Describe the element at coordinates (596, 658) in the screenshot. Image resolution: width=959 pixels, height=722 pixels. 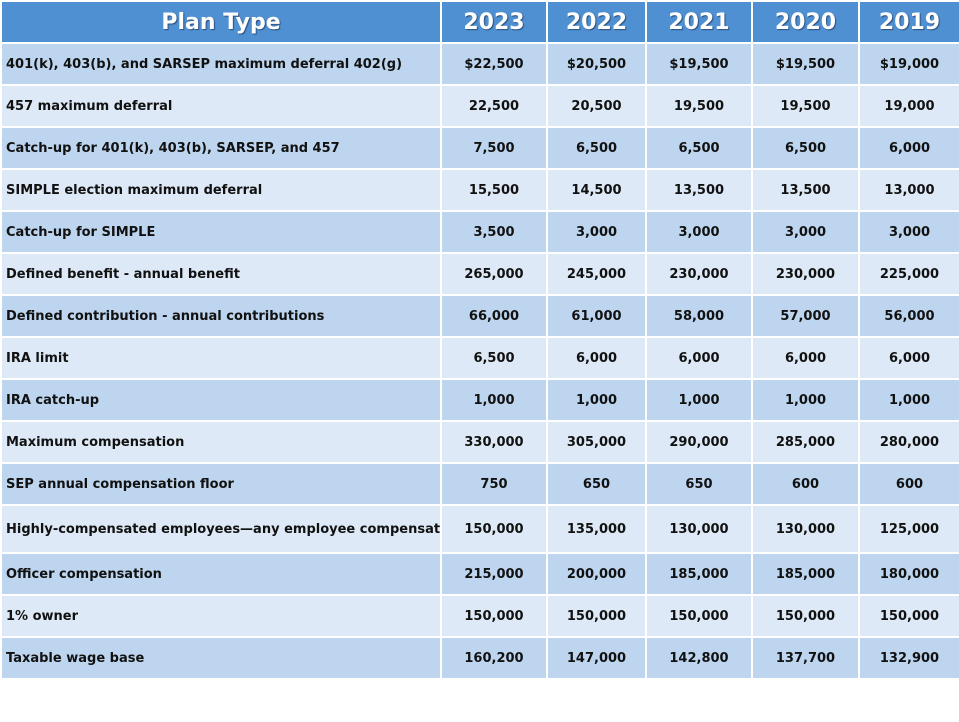
I see `cell-2022: 147,000` at that location.